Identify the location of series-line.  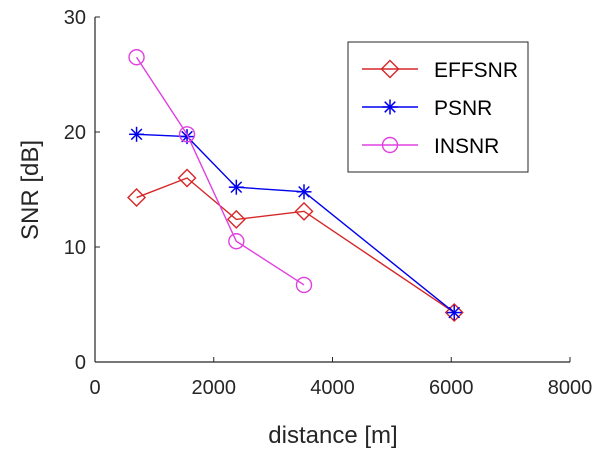
(220, 171).